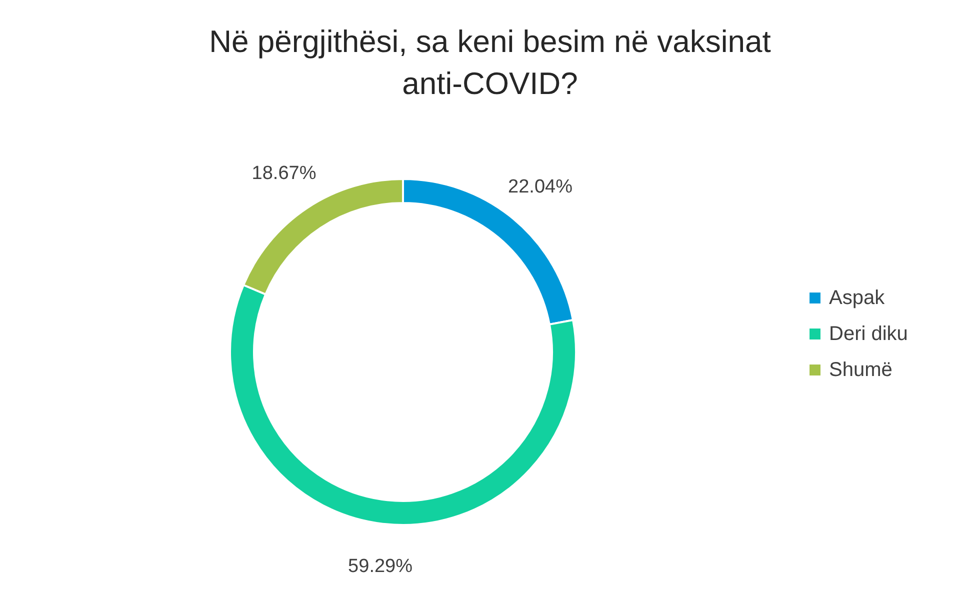 This screenshot has width=980, height=589. I want to click on legend-label: Shumë, so click(860, 370).